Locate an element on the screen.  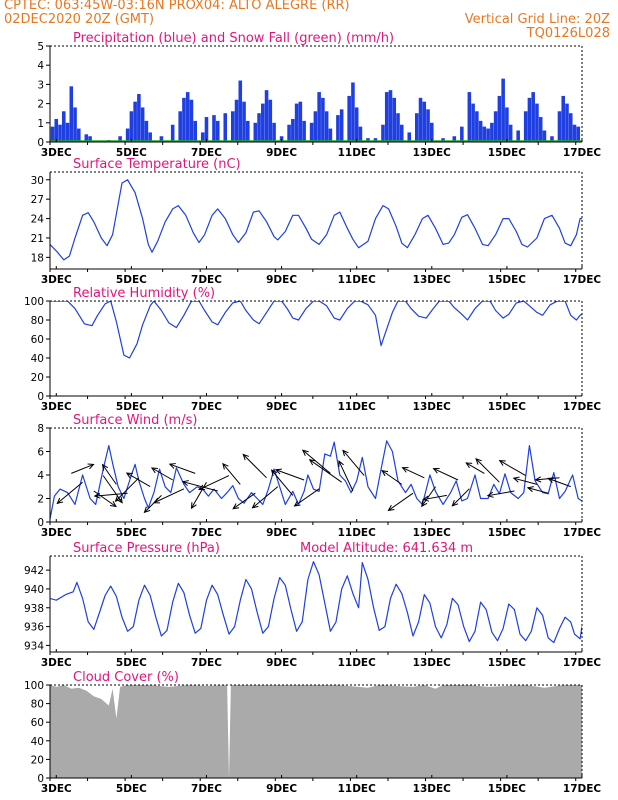
y-tick-label: 1 is located at coordinates (40, 124).